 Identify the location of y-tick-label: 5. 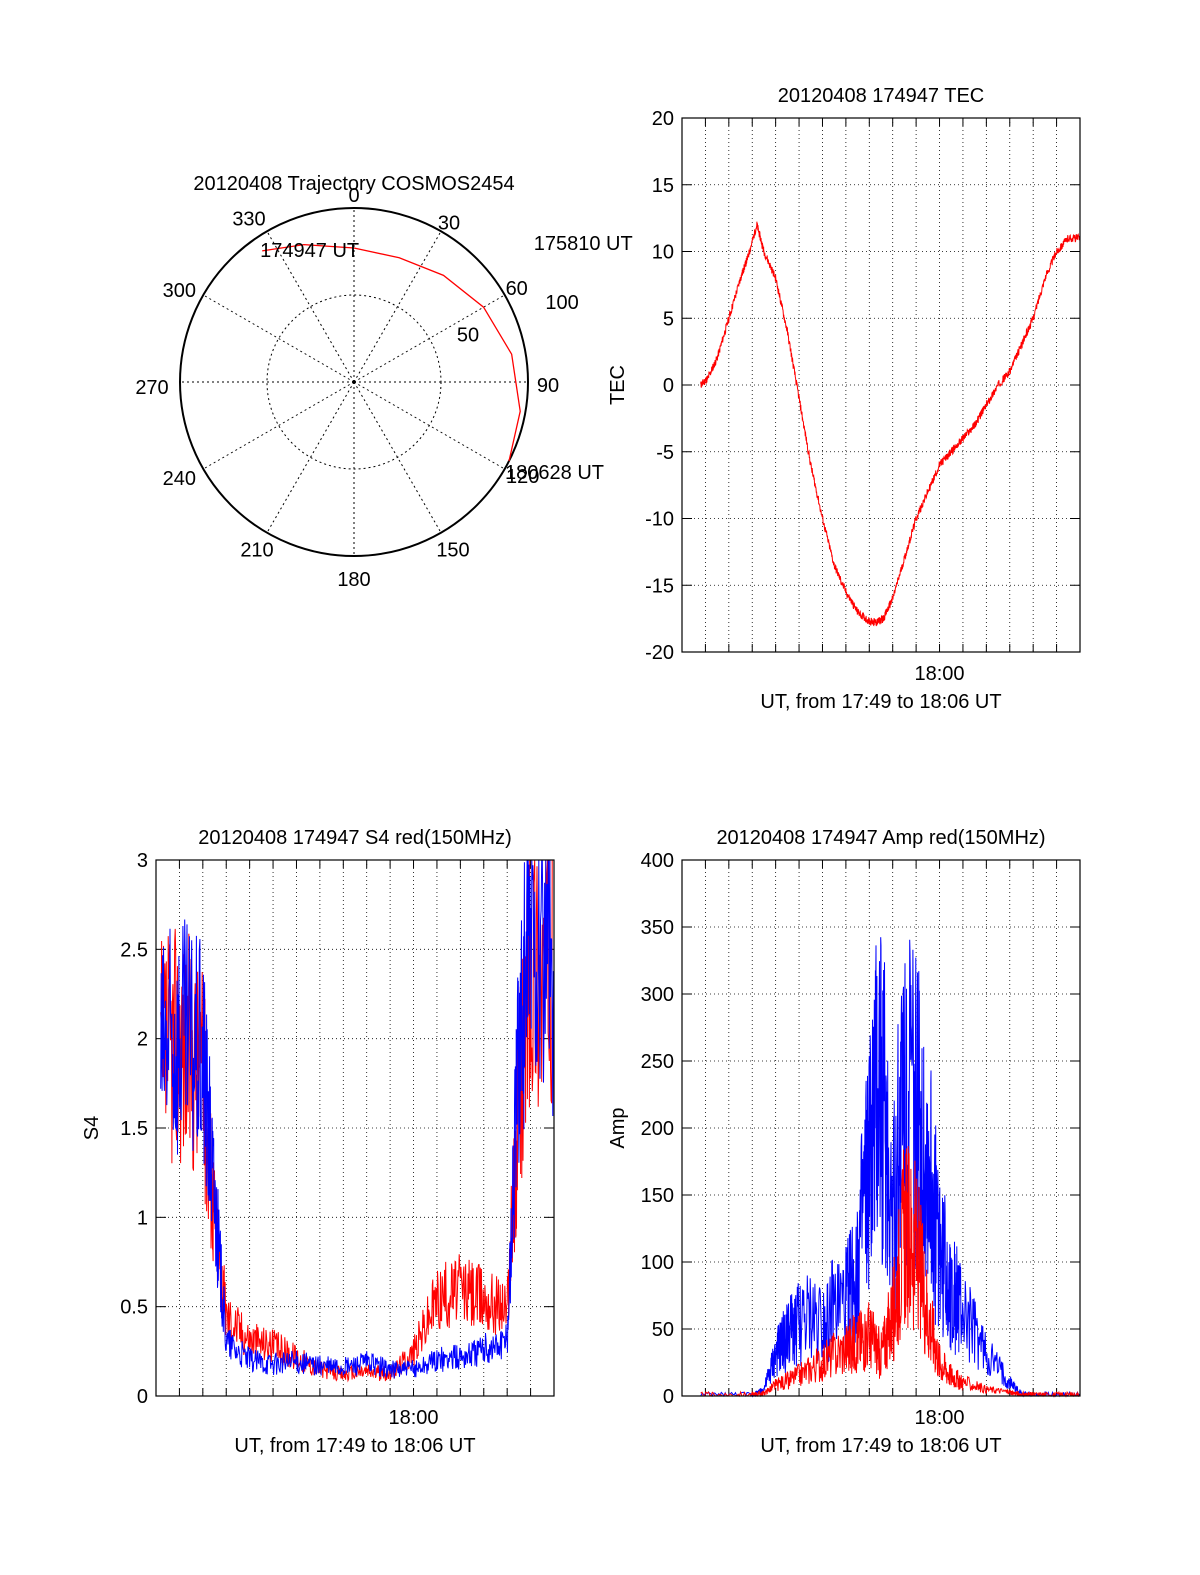
(668, 319).